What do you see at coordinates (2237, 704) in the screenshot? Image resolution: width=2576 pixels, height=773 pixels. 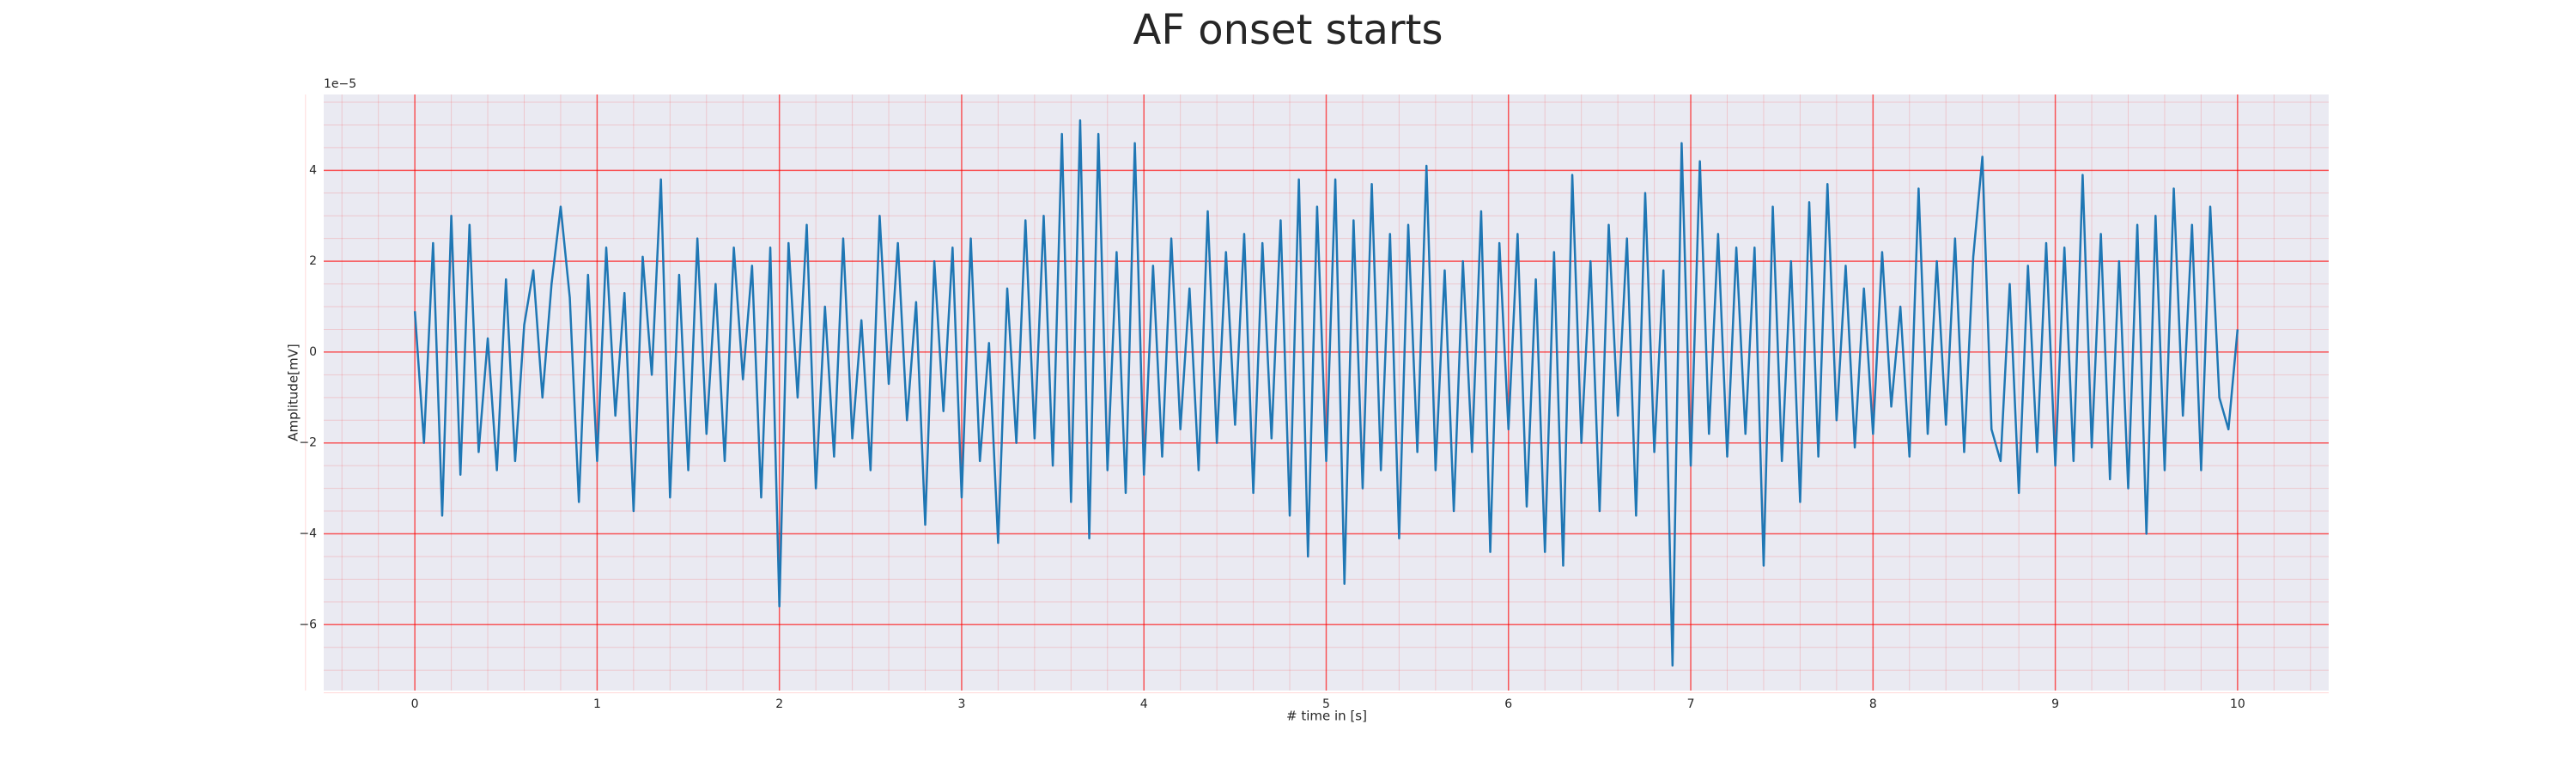 I see `x-tick-label: 10` at bounding box center [2237, 704].